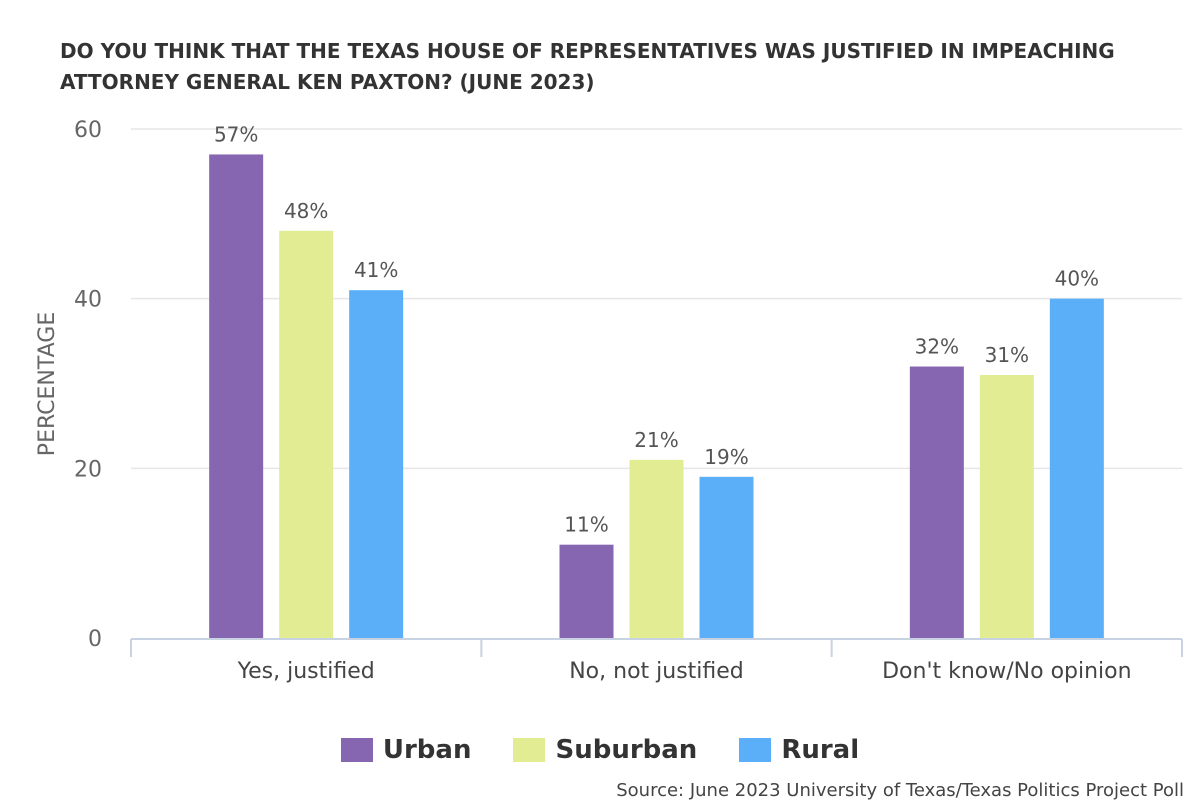  Describe the element at coordinates (937, 347) in the screenshot. I see `data-label-urban-2: 32%` at that location.